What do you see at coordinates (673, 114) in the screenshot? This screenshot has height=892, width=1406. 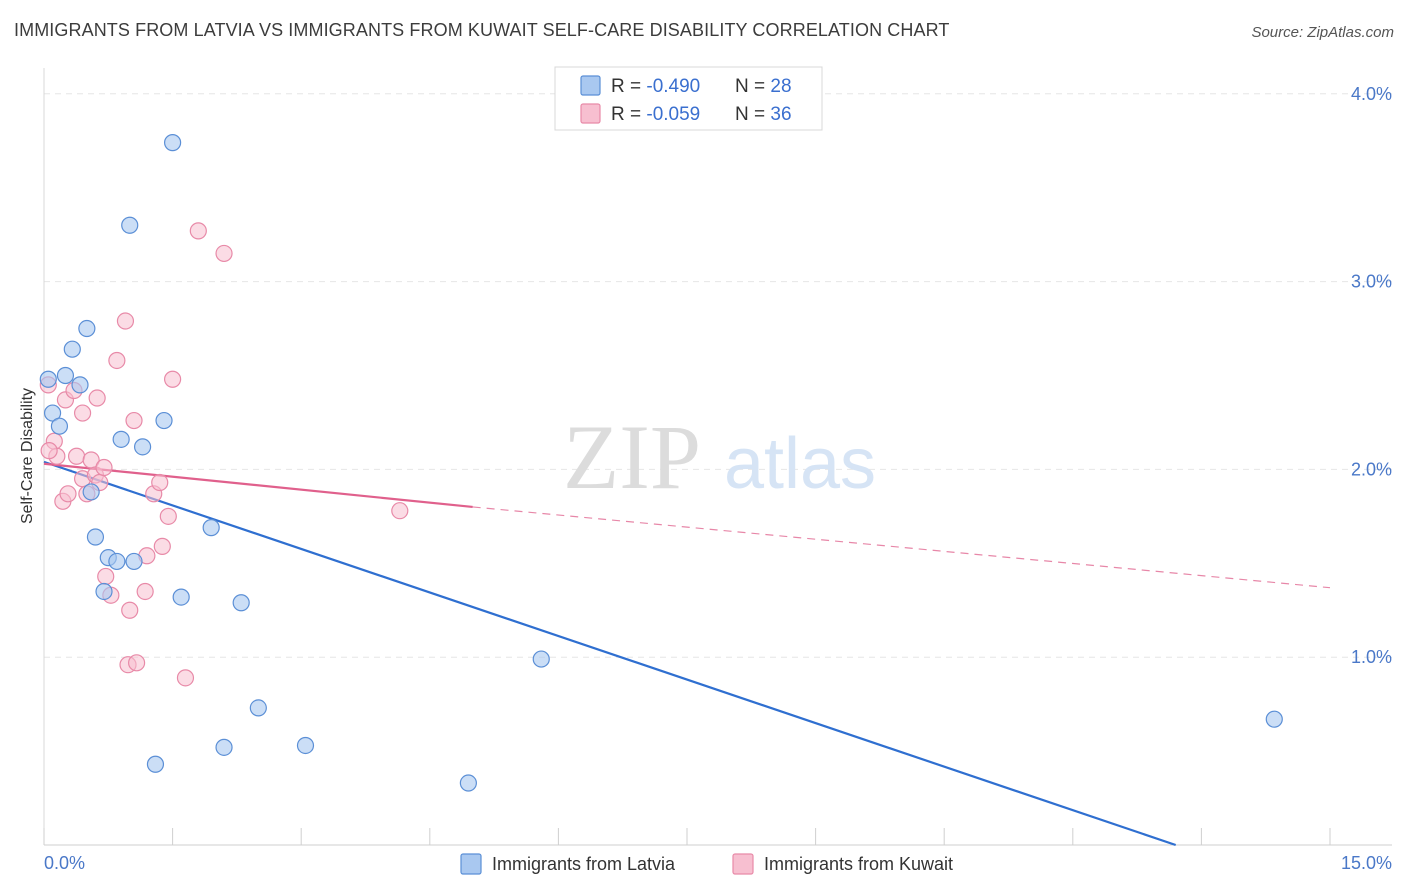 I see `kuwait-r-value: -0.059` at bounding box center [673, 114].